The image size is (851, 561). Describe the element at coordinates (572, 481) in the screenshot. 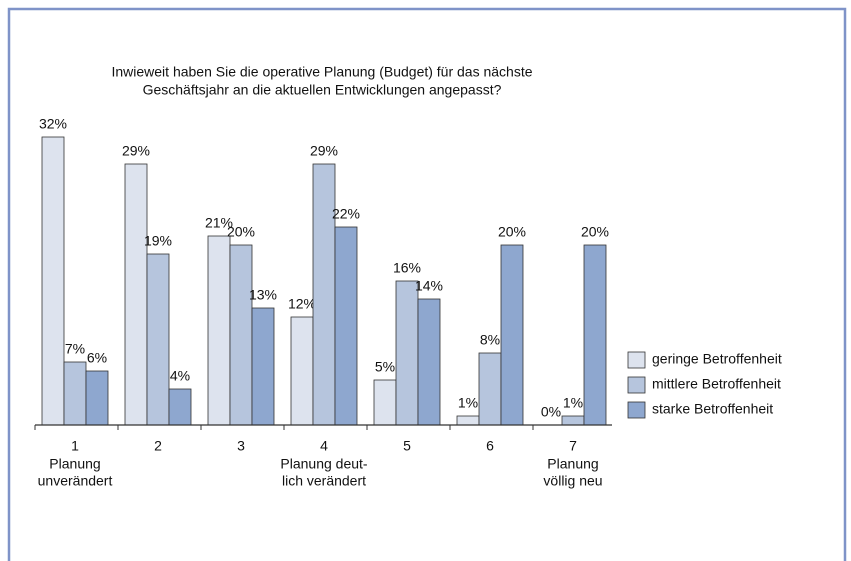

I see `annotation: völlig neu` at that location.